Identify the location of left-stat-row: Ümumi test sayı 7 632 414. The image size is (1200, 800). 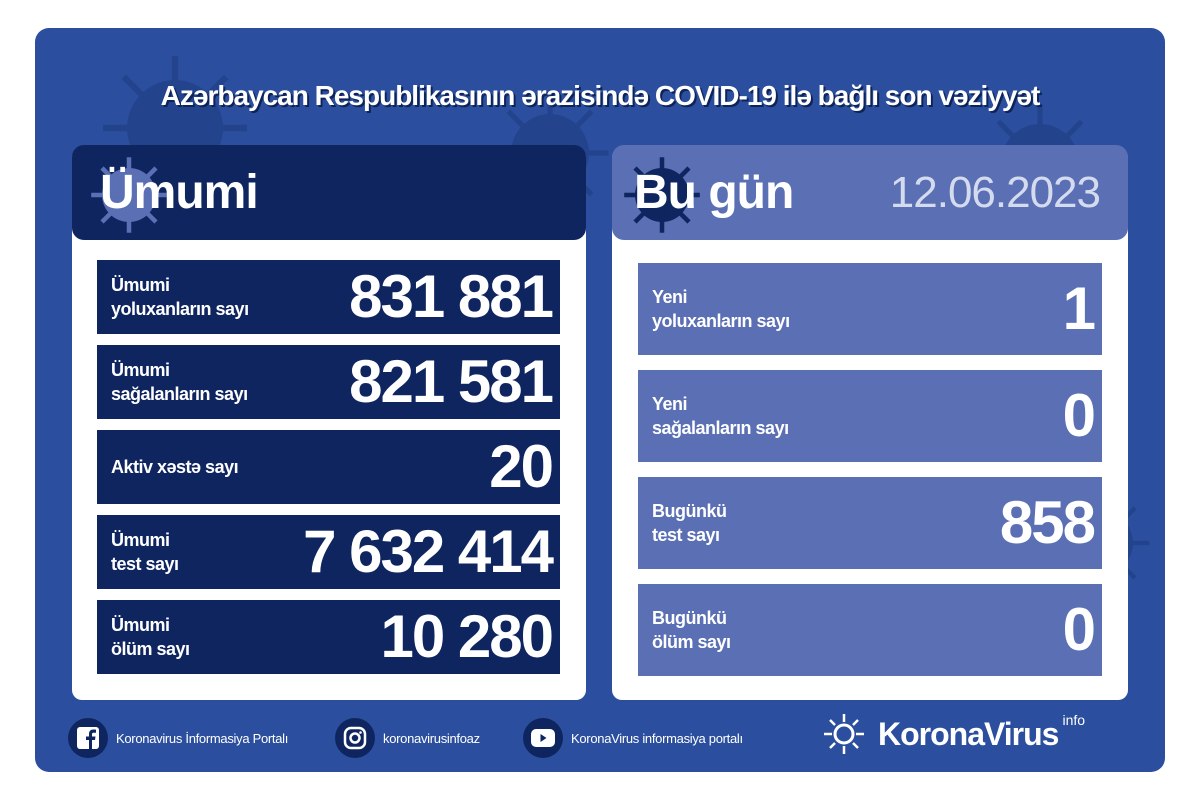
(328, 552).